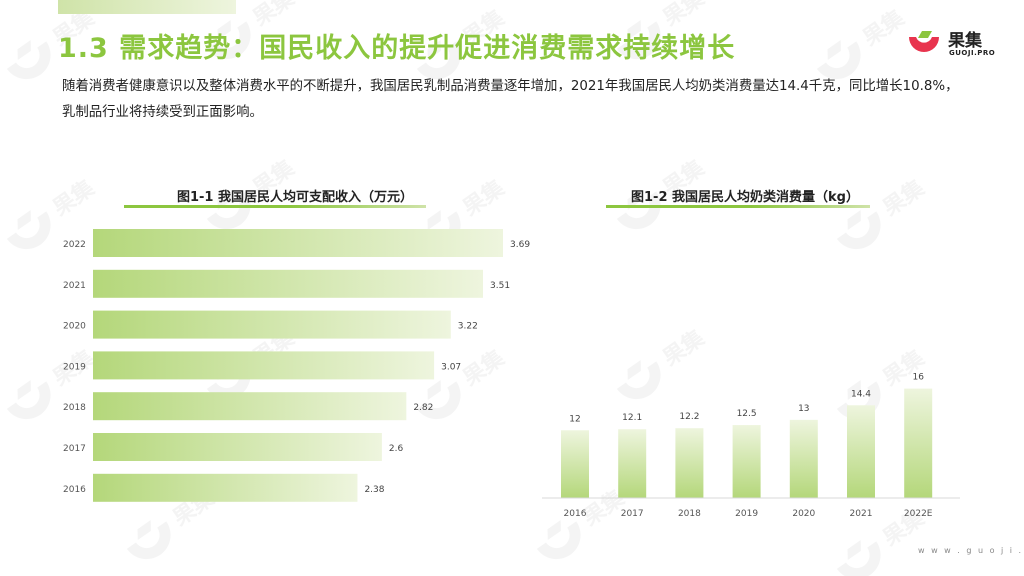 The width and height of the screenshot is (1024, 576). What do you see at coordinates (74, 245) in the screenshot?
I see `category-label: 2022` at bounding box center [74, 245].